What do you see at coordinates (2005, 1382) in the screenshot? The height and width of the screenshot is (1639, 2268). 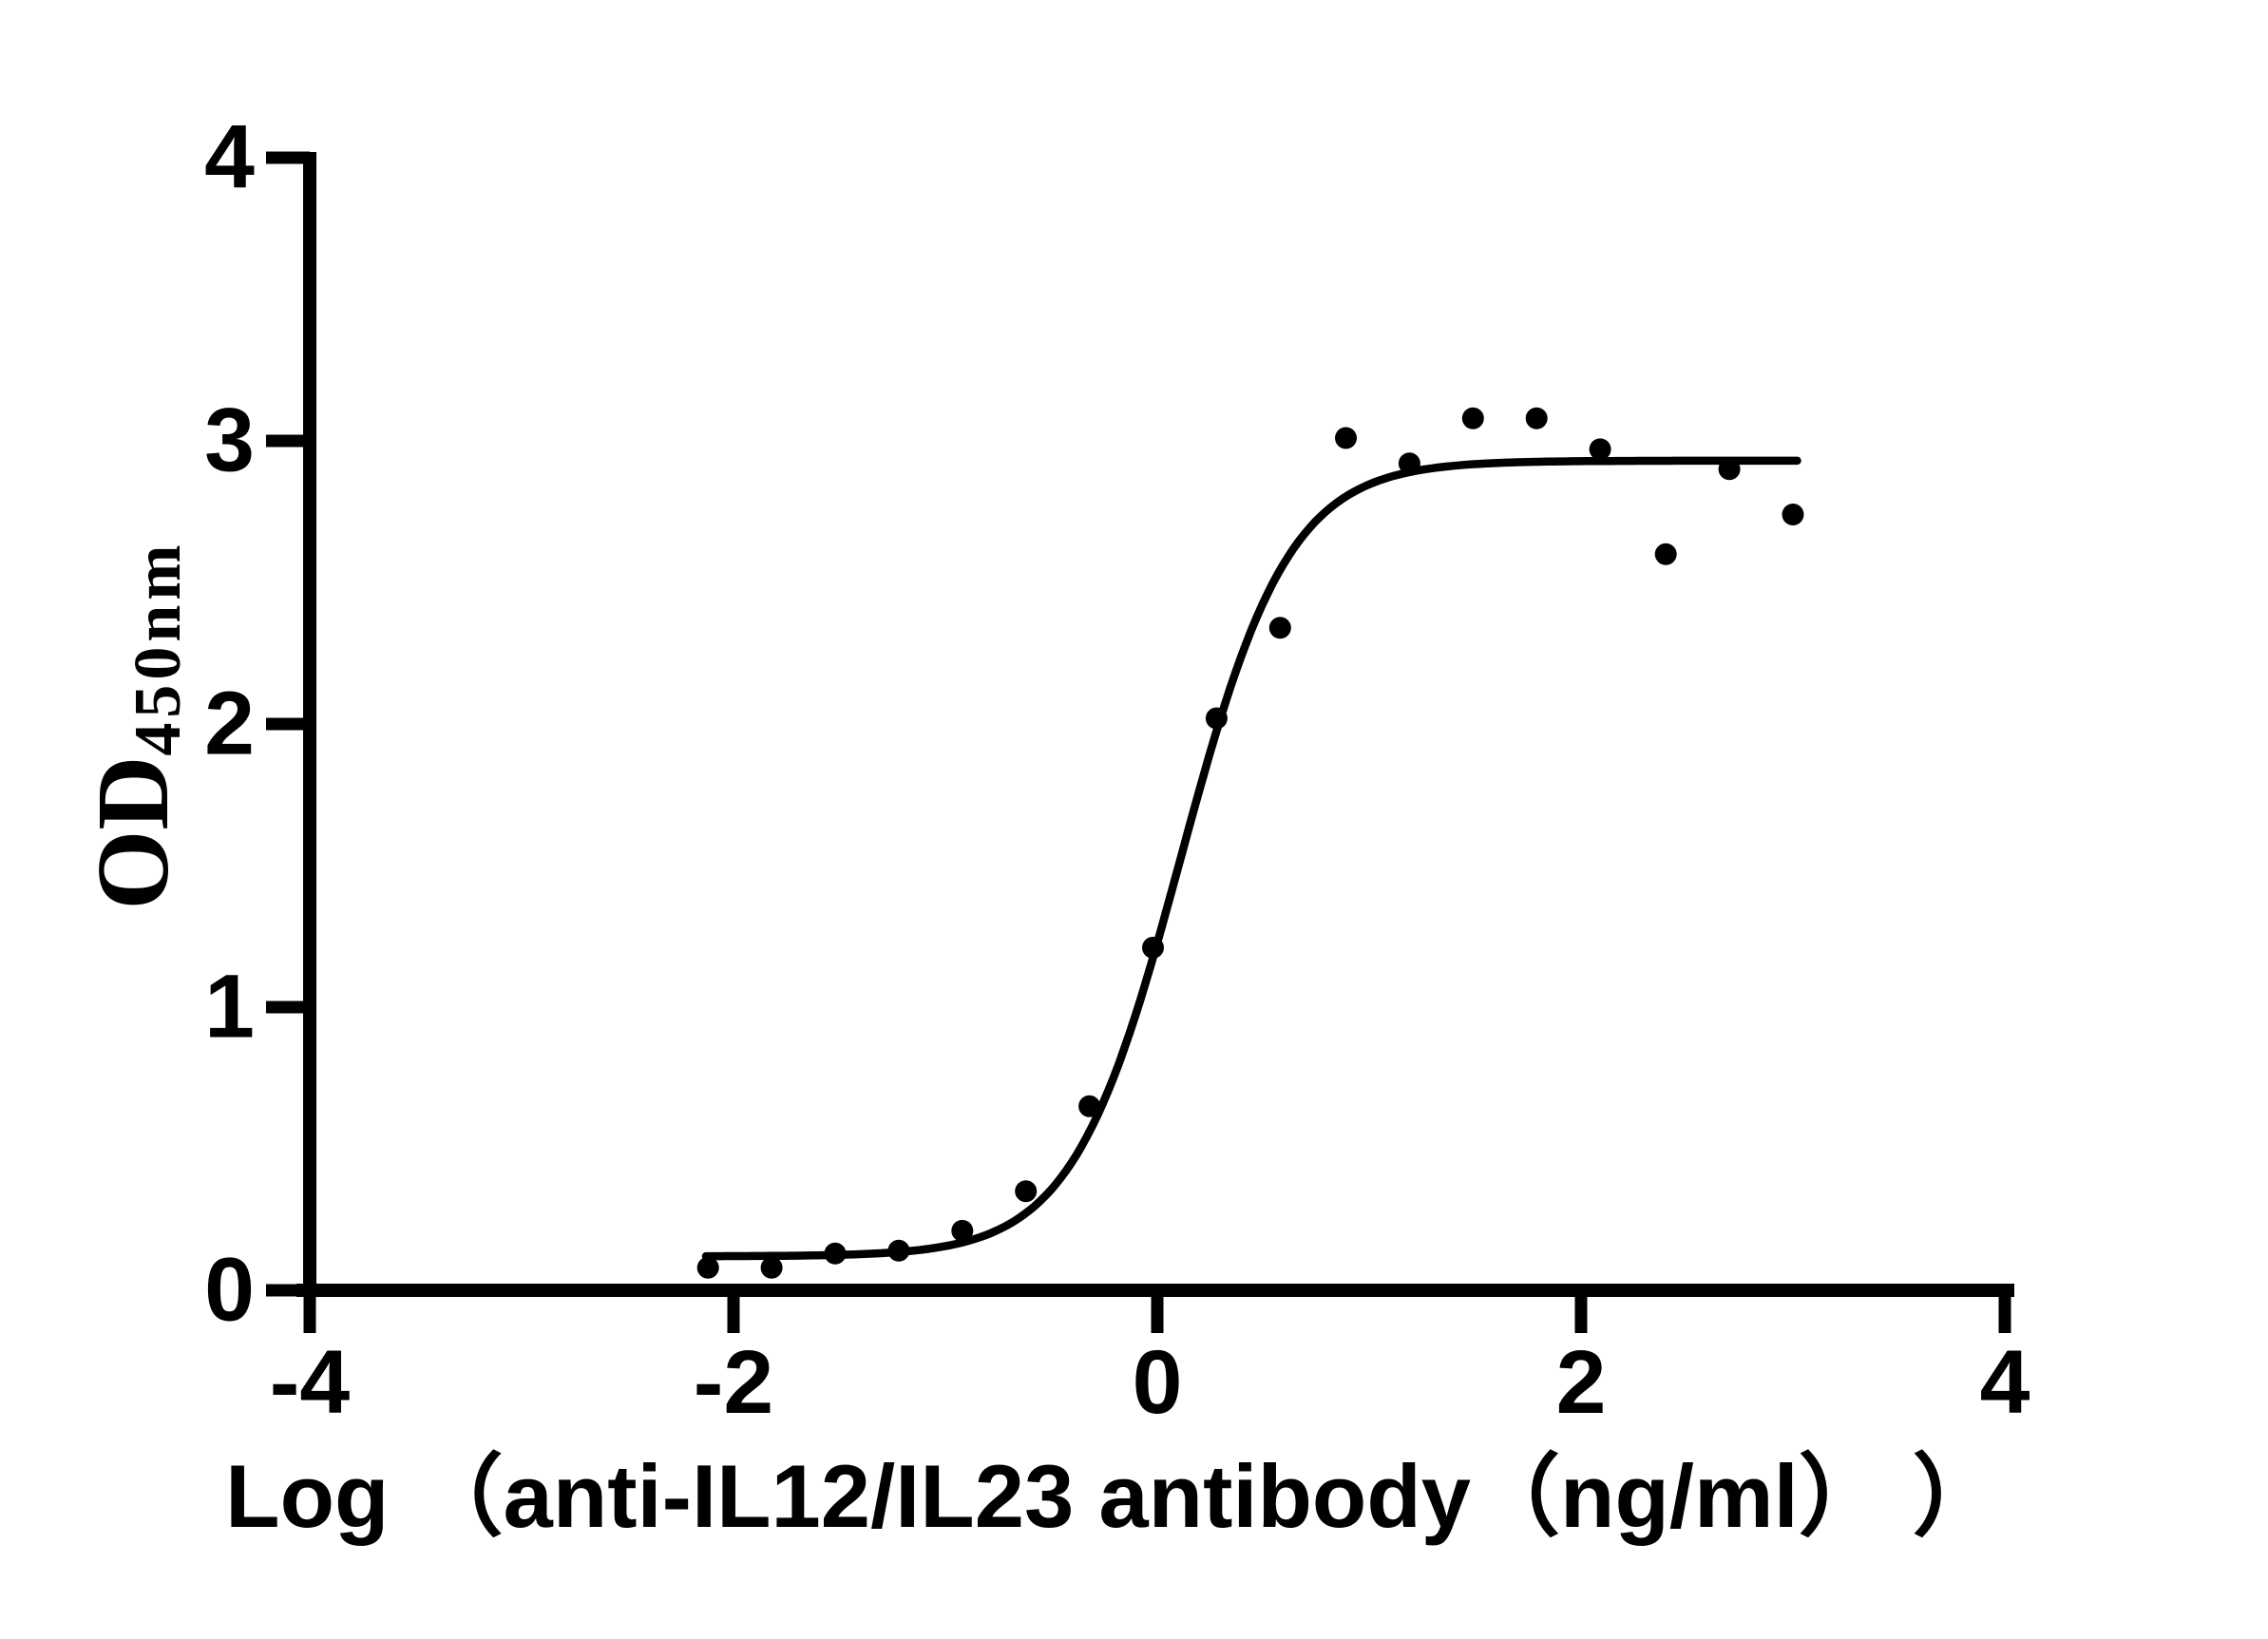 I see `x-tick-label: 4` at bounding box center [2005, 1382].